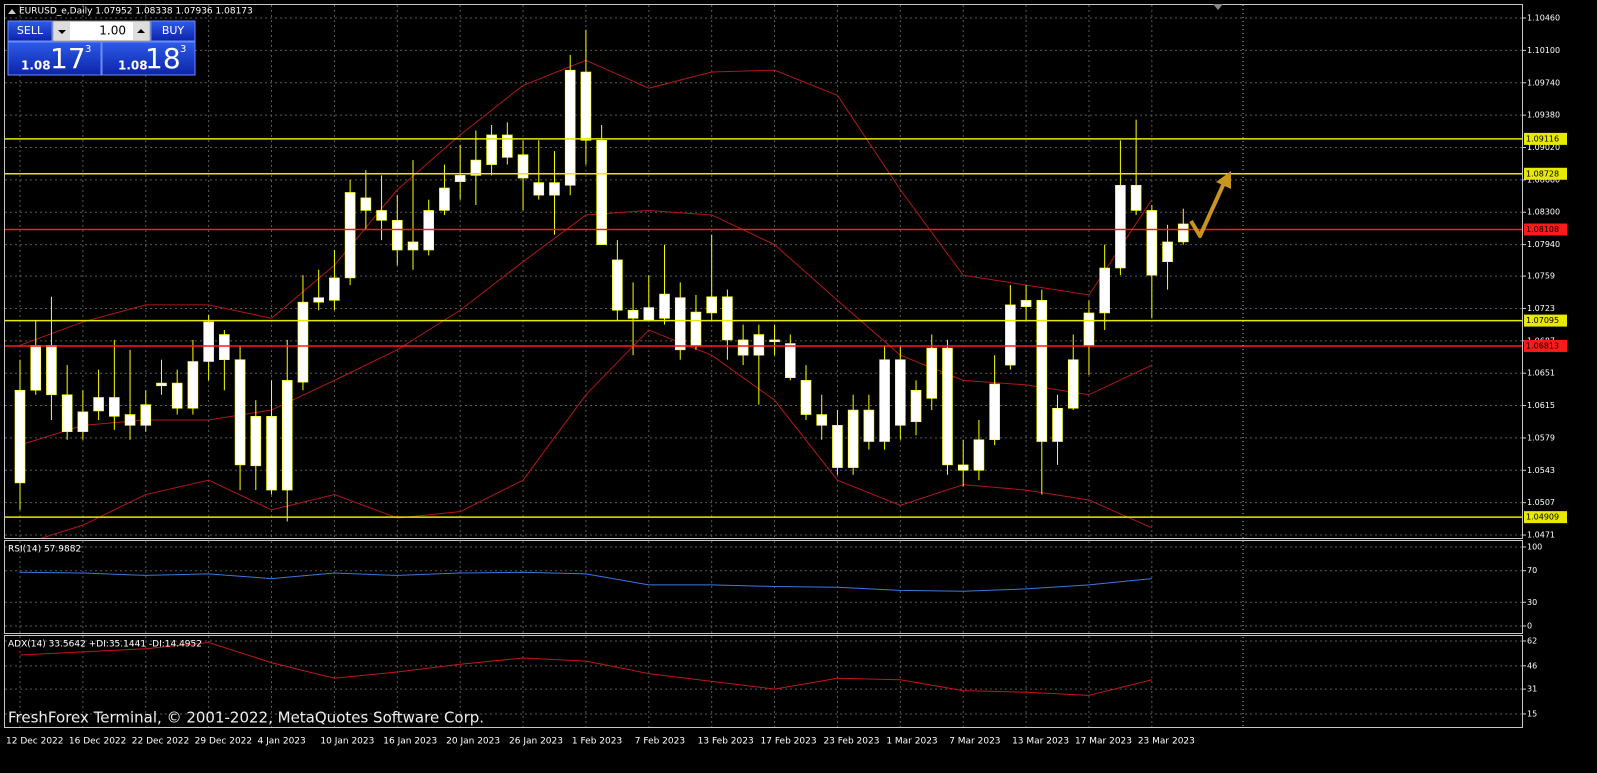 The image size is (1597, 773). Describe the element at coordinates (183, 49) in the screenshot. I see `buy-price-frac: 3` at that location.